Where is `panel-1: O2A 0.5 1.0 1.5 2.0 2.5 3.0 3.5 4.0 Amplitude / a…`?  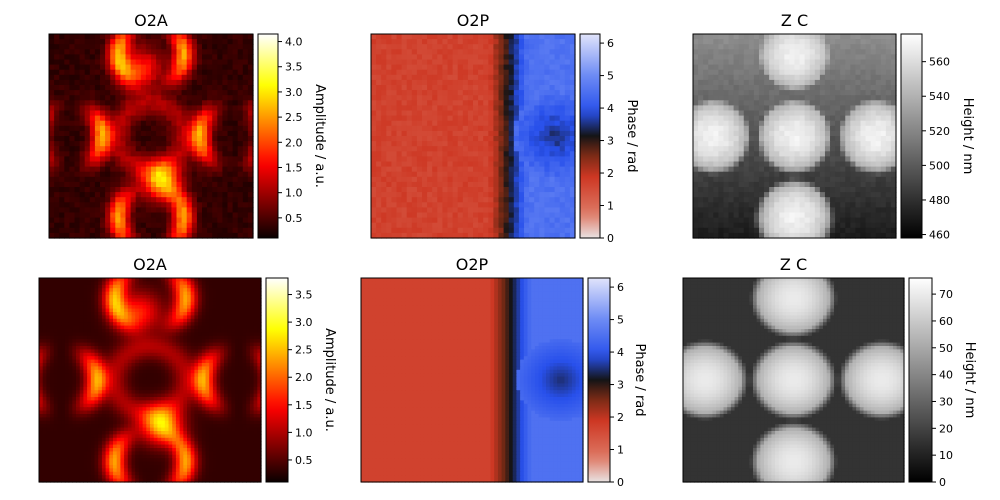
panel-1: O2A 0.5 1.0 1.5 2.0 2.5 3.0 3.5 4.0 Amplitude / a… is located at coordinates (187, 125).